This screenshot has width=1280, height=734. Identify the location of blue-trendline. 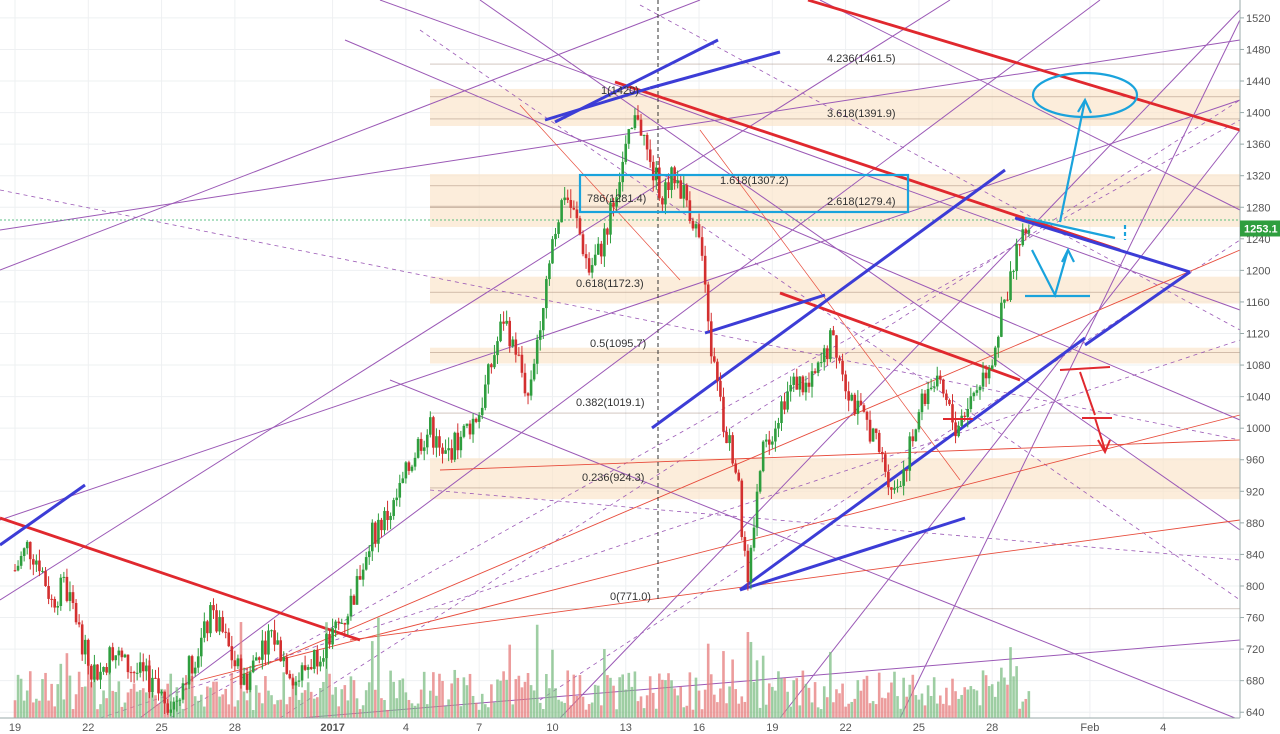
(43, 515).